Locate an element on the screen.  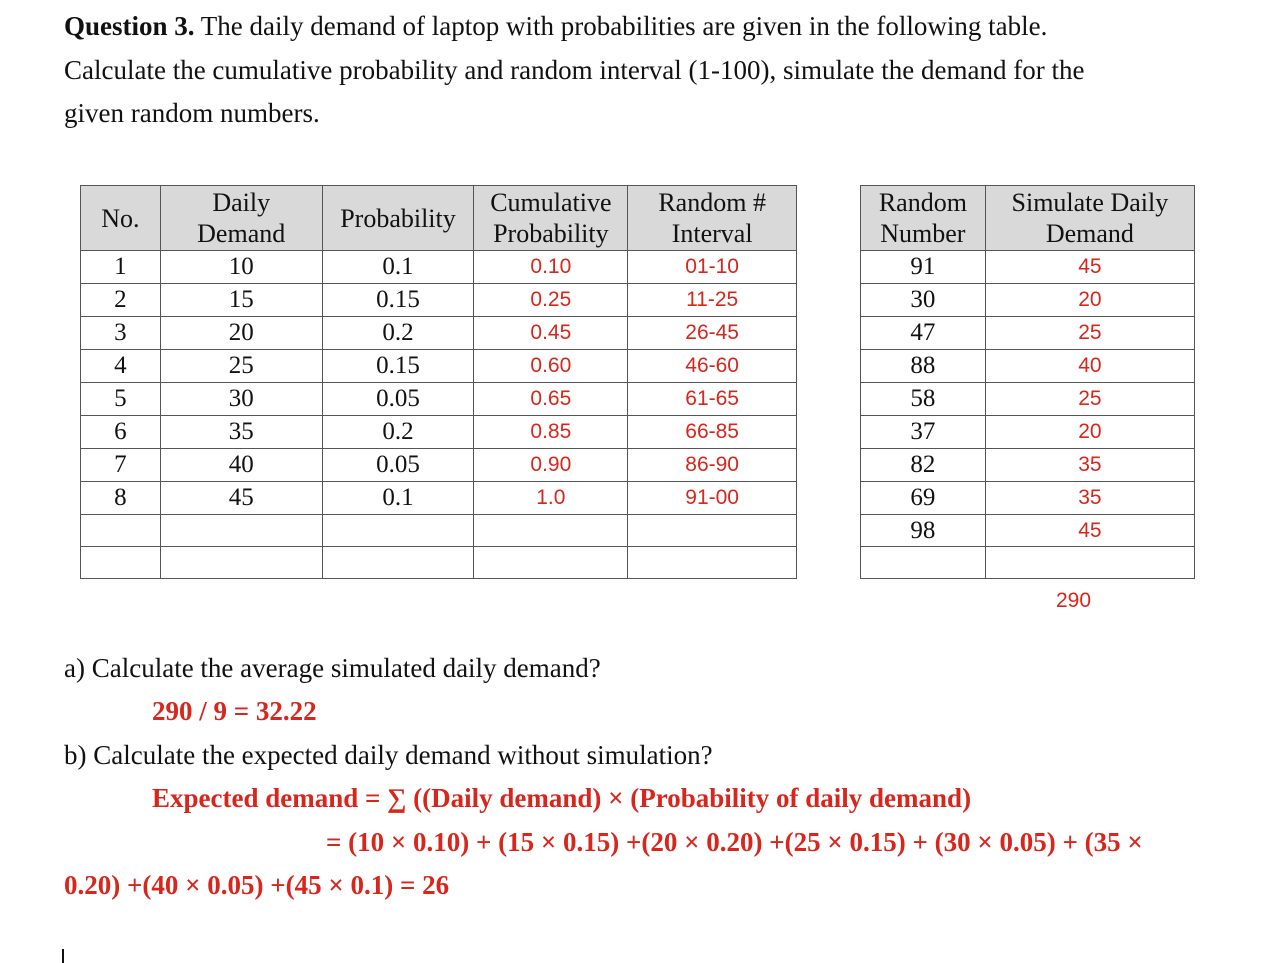
cell-random-number: 58 is located at coordinates (923, 399).